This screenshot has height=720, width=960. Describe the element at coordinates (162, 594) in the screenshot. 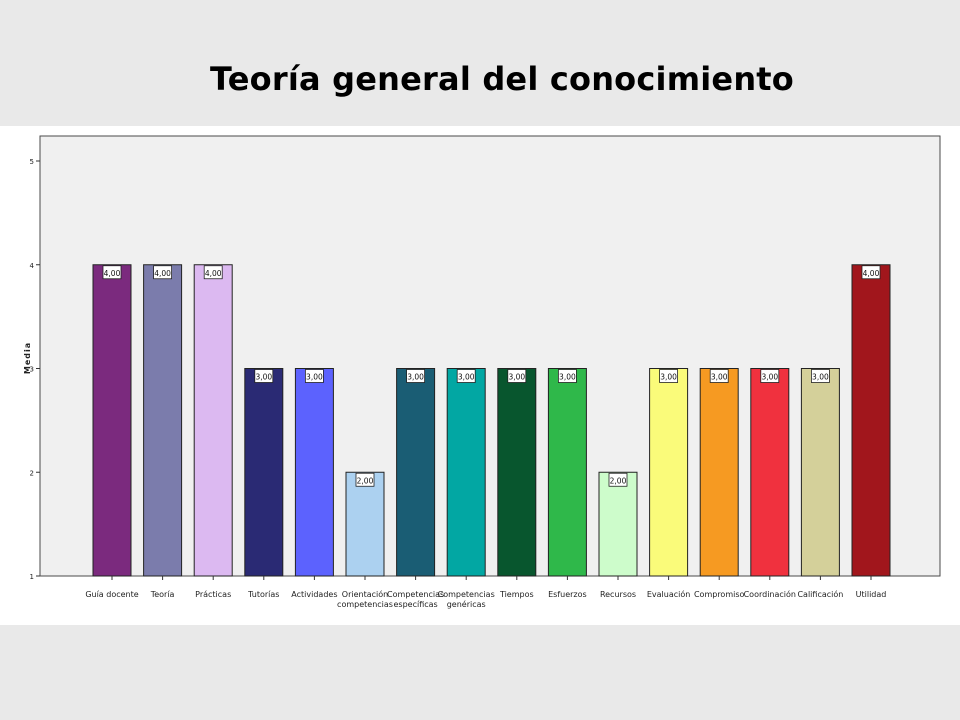

I see `x-tick-label: Teoría` at that location.